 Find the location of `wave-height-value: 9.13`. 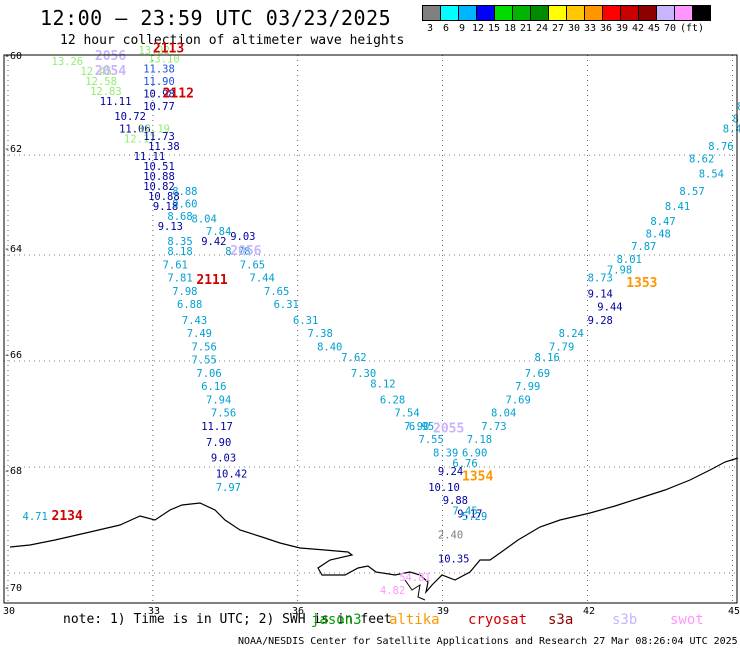

wave-height-value: 9.13 is located at coordinates (170, 227).